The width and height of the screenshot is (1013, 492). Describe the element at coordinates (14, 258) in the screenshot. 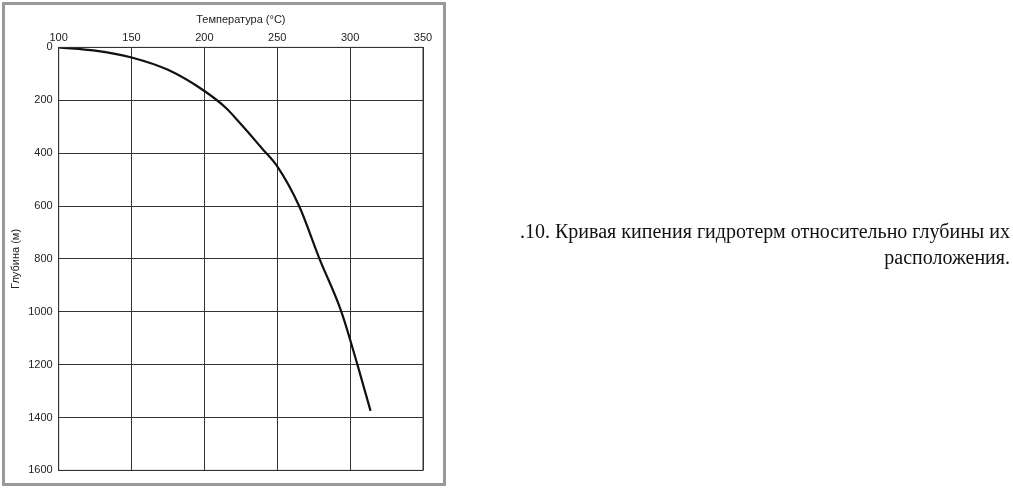

I see `y-axis-title: Глубина (м)` at that location.